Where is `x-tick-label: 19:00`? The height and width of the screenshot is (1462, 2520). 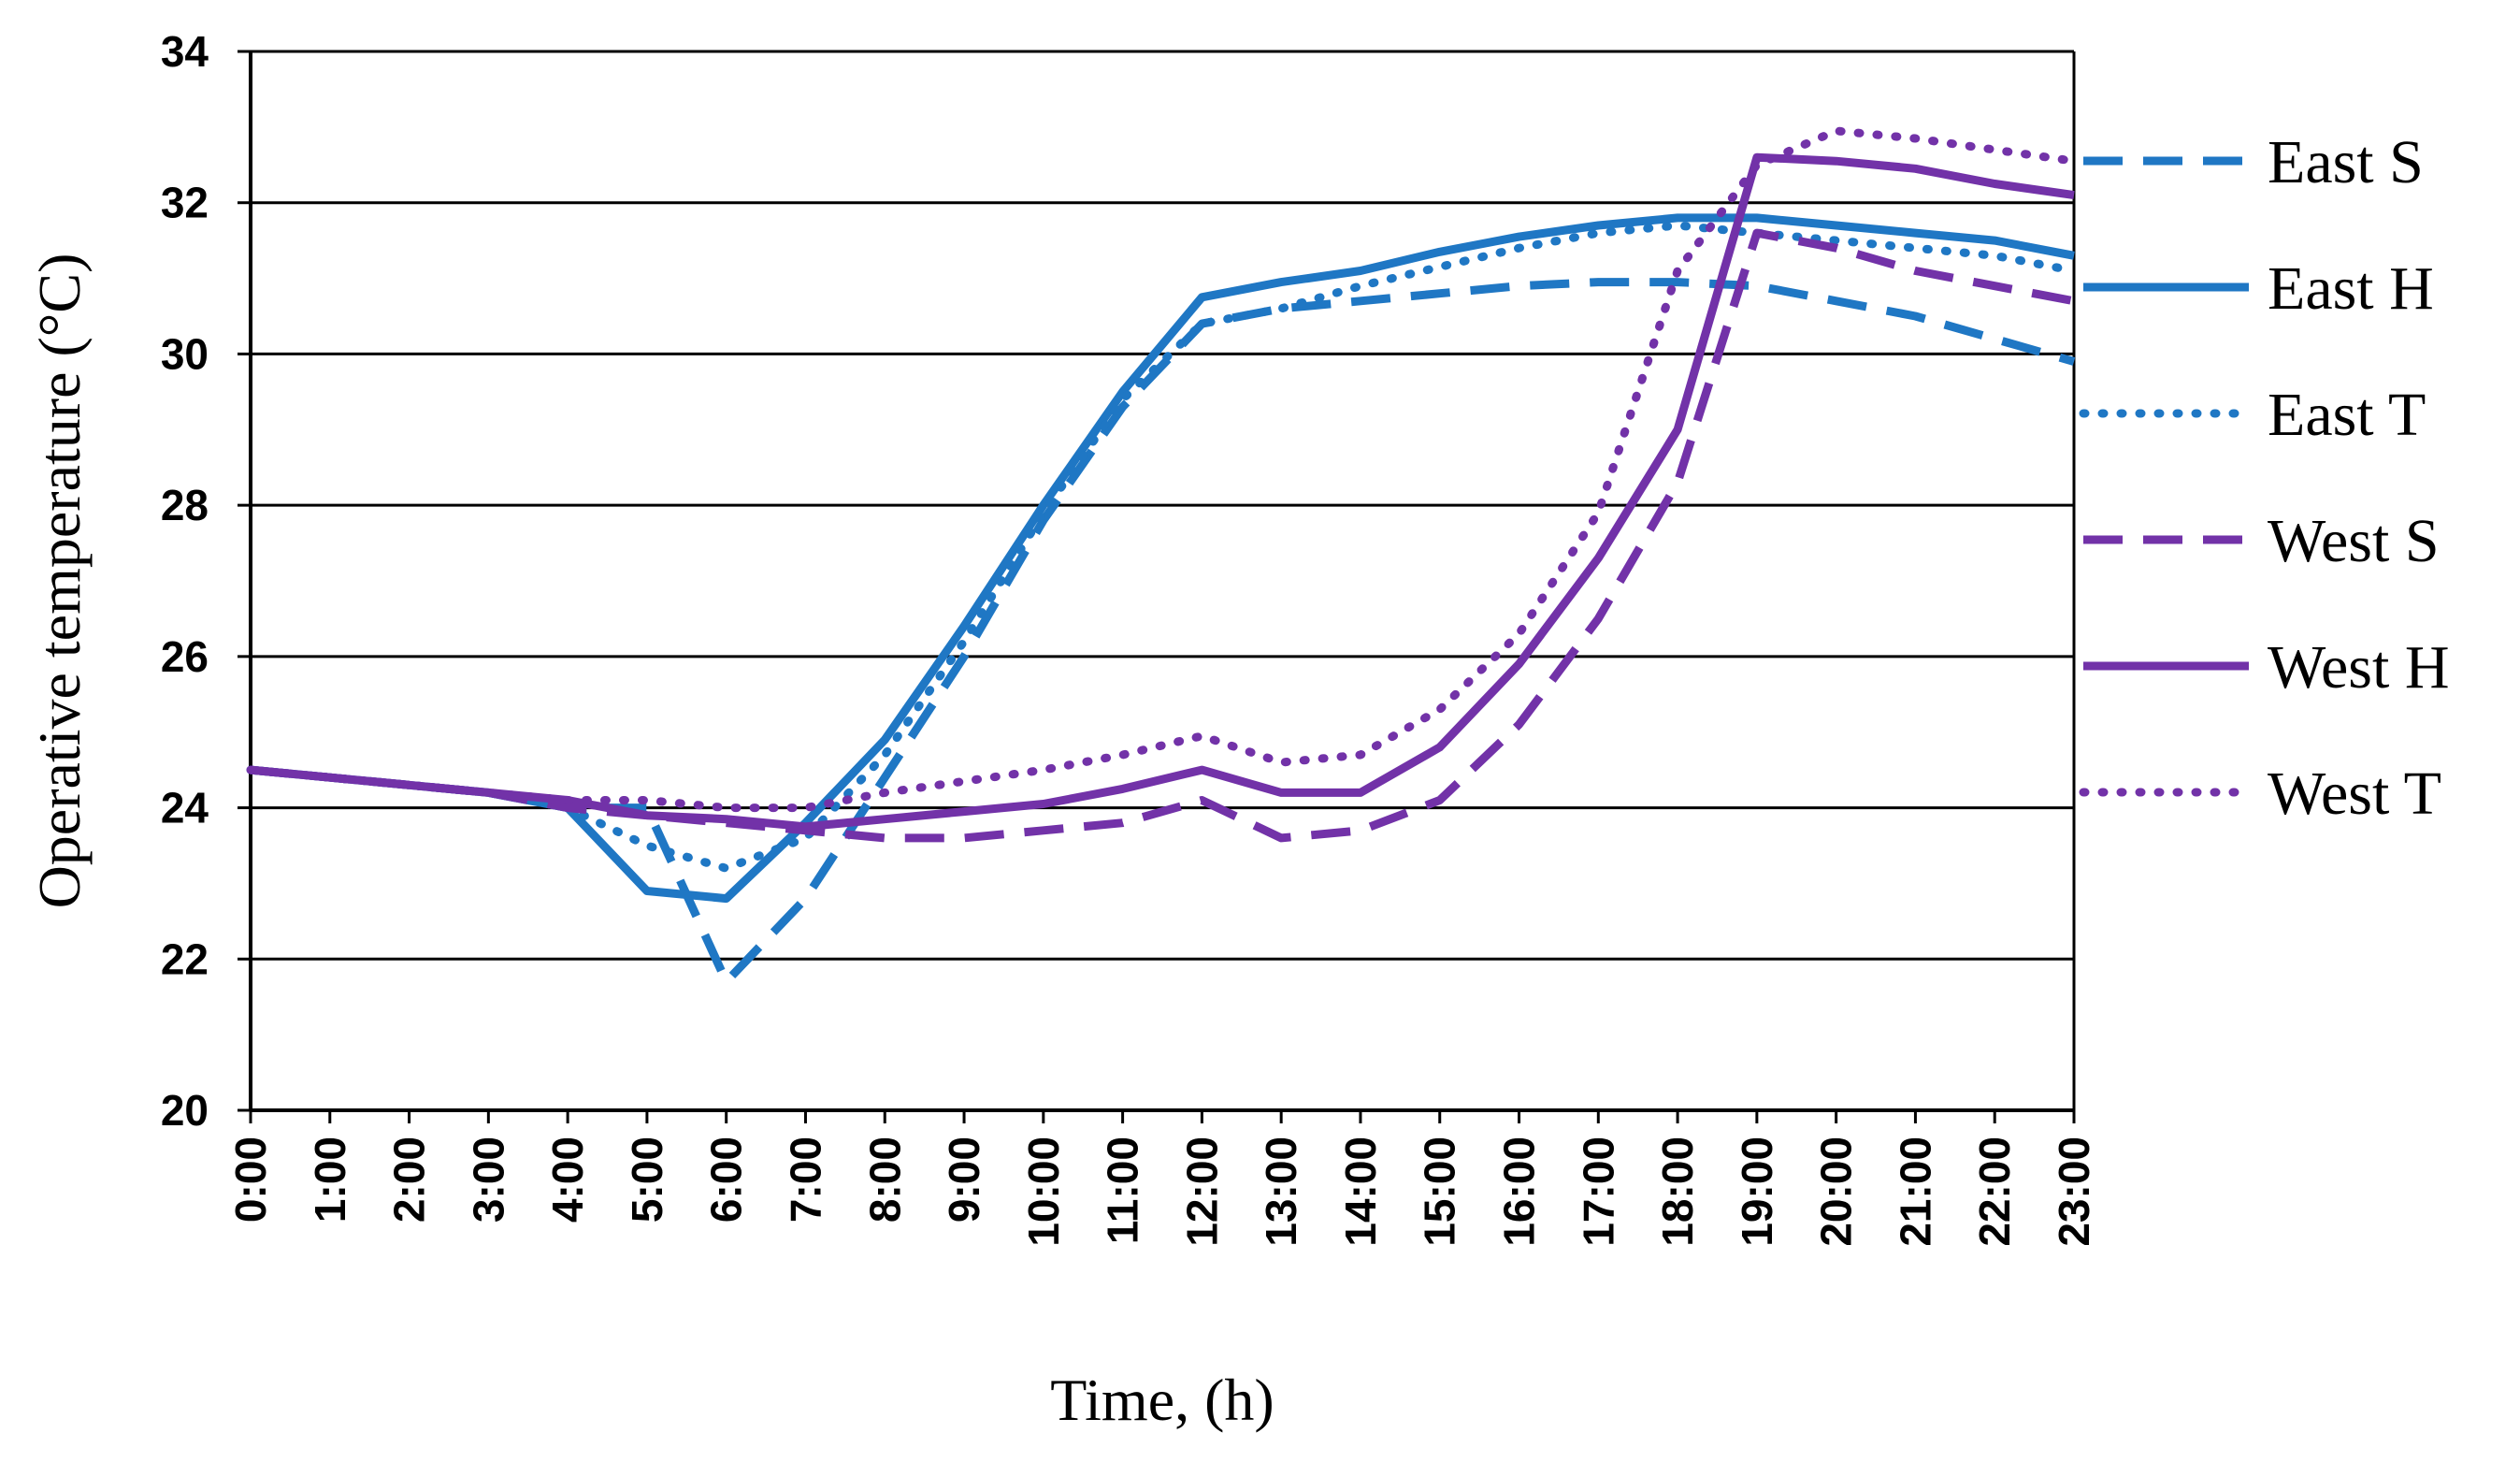 x-tick-label: 19:00 is located at coordinates (1757, 1191).